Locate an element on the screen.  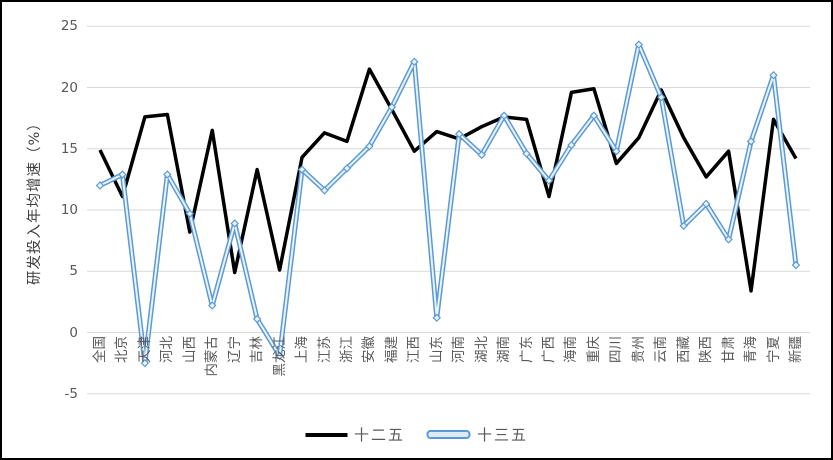
x-category-label: 湖北 is located at coordinates (481, 349).